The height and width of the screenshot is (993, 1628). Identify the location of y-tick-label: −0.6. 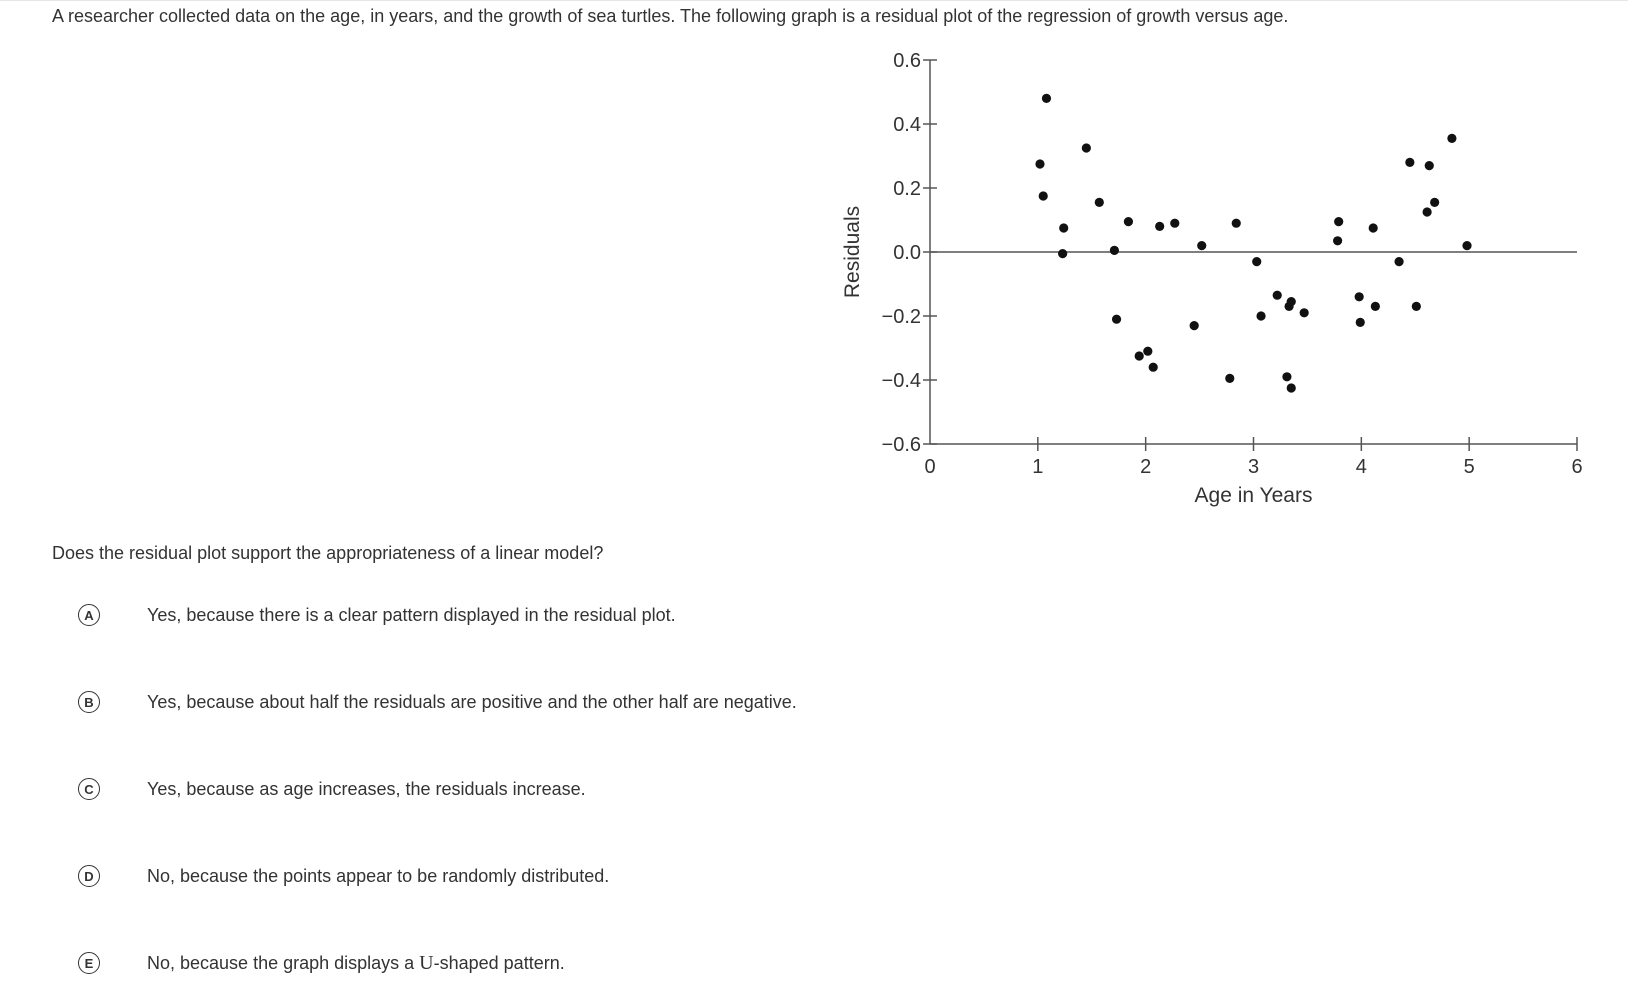
(901, 445).